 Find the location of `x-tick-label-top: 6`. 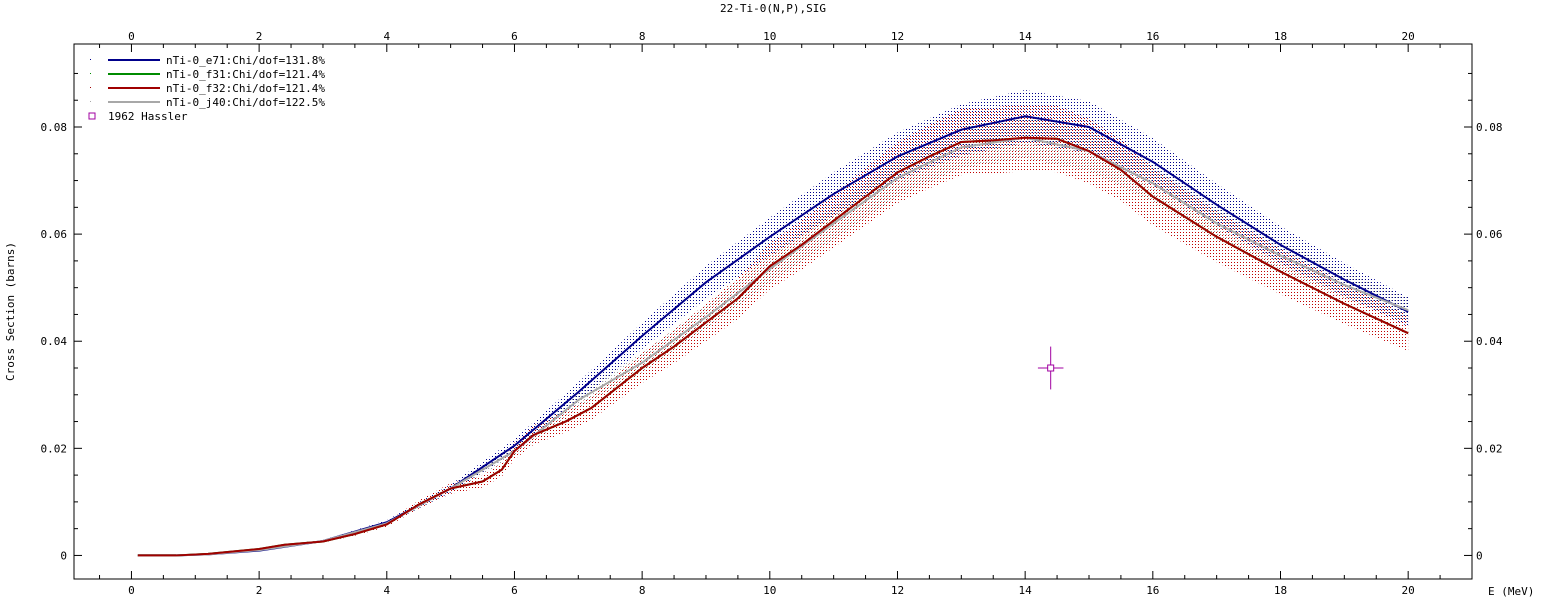

x-tick-label-top: 6 is located at coordinates (514, 36).